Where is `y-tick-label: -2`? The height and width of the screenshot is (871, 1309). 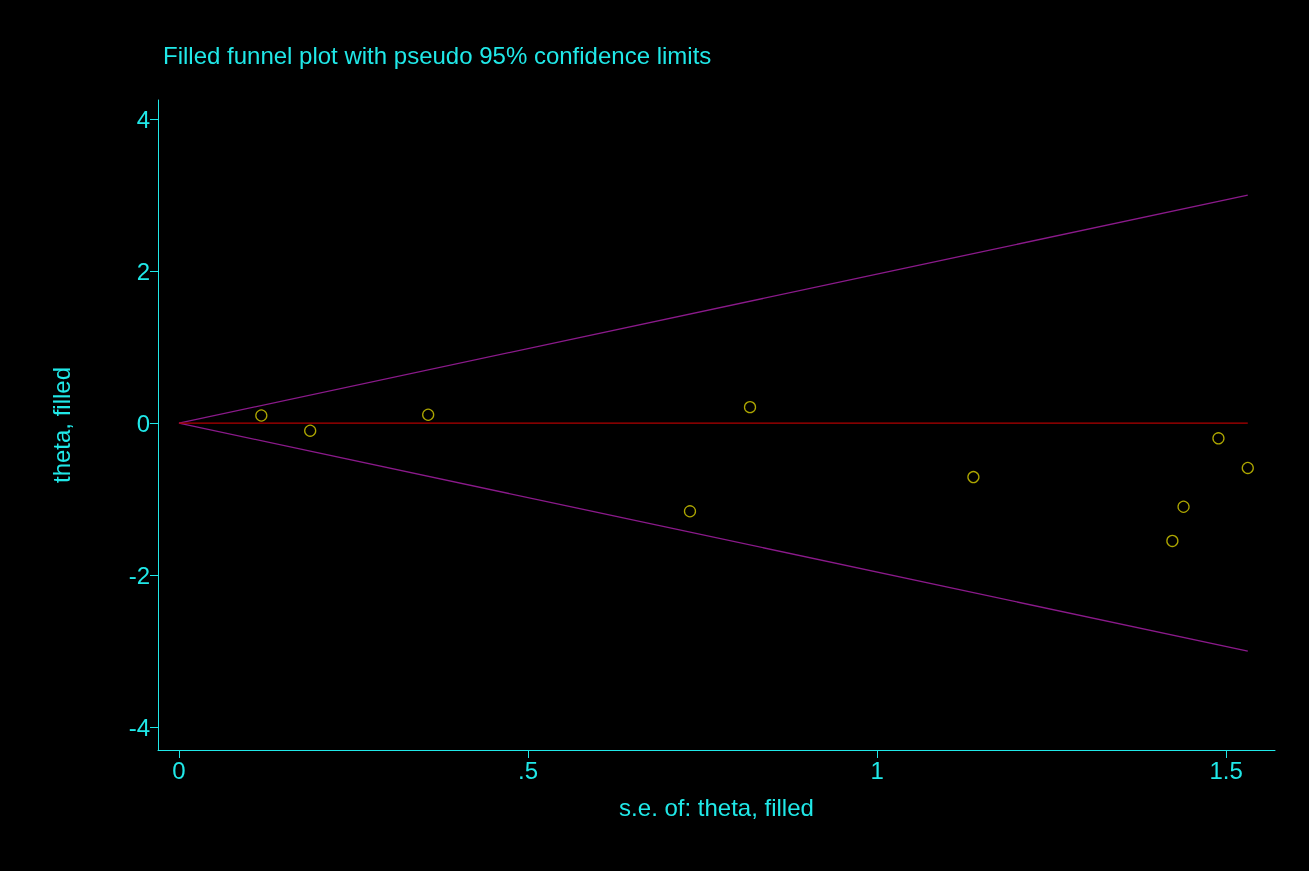 y-tick-label: -2 is located at coordinates (139, 575).